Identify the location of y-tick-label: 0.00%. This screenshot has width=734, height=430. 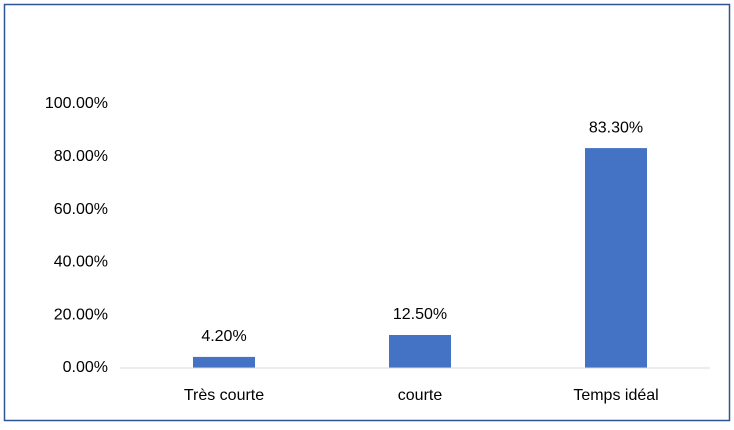
(85, 367).